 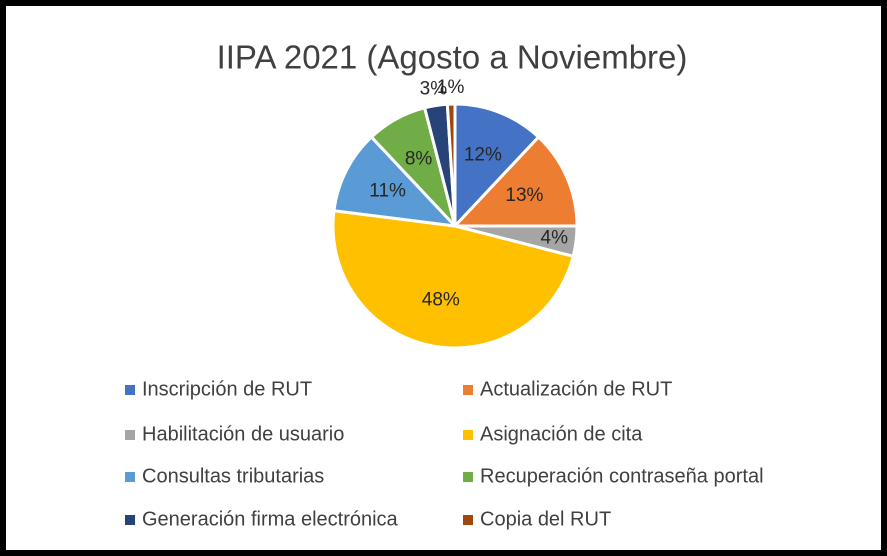 I want to click on legend-label: Copia del RUT, so click(x=545, y=519).